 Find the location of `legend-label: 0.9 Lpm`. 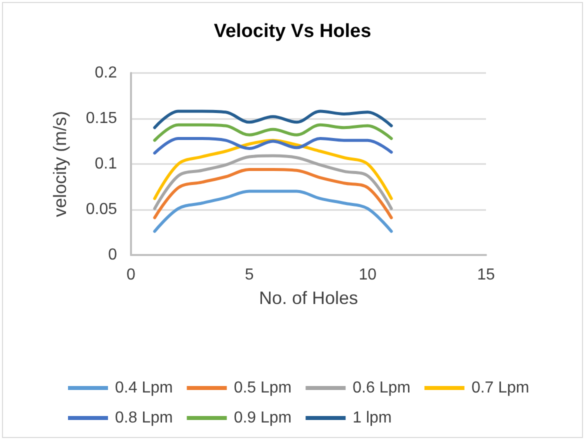

legend-label: 0.9 Lpm is located at coordinates (263, 418).